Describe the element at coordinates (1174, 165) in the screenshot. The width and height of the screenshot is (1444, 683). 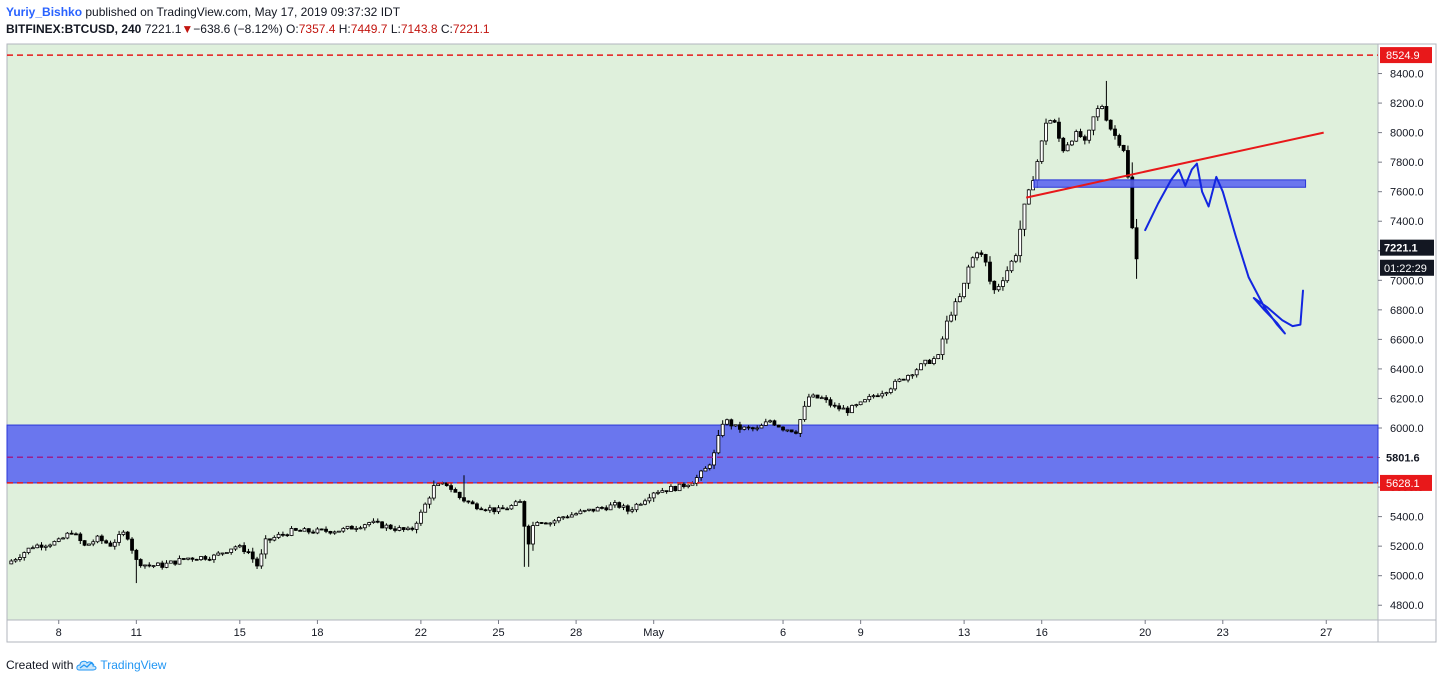
I see `trendline` at that location.